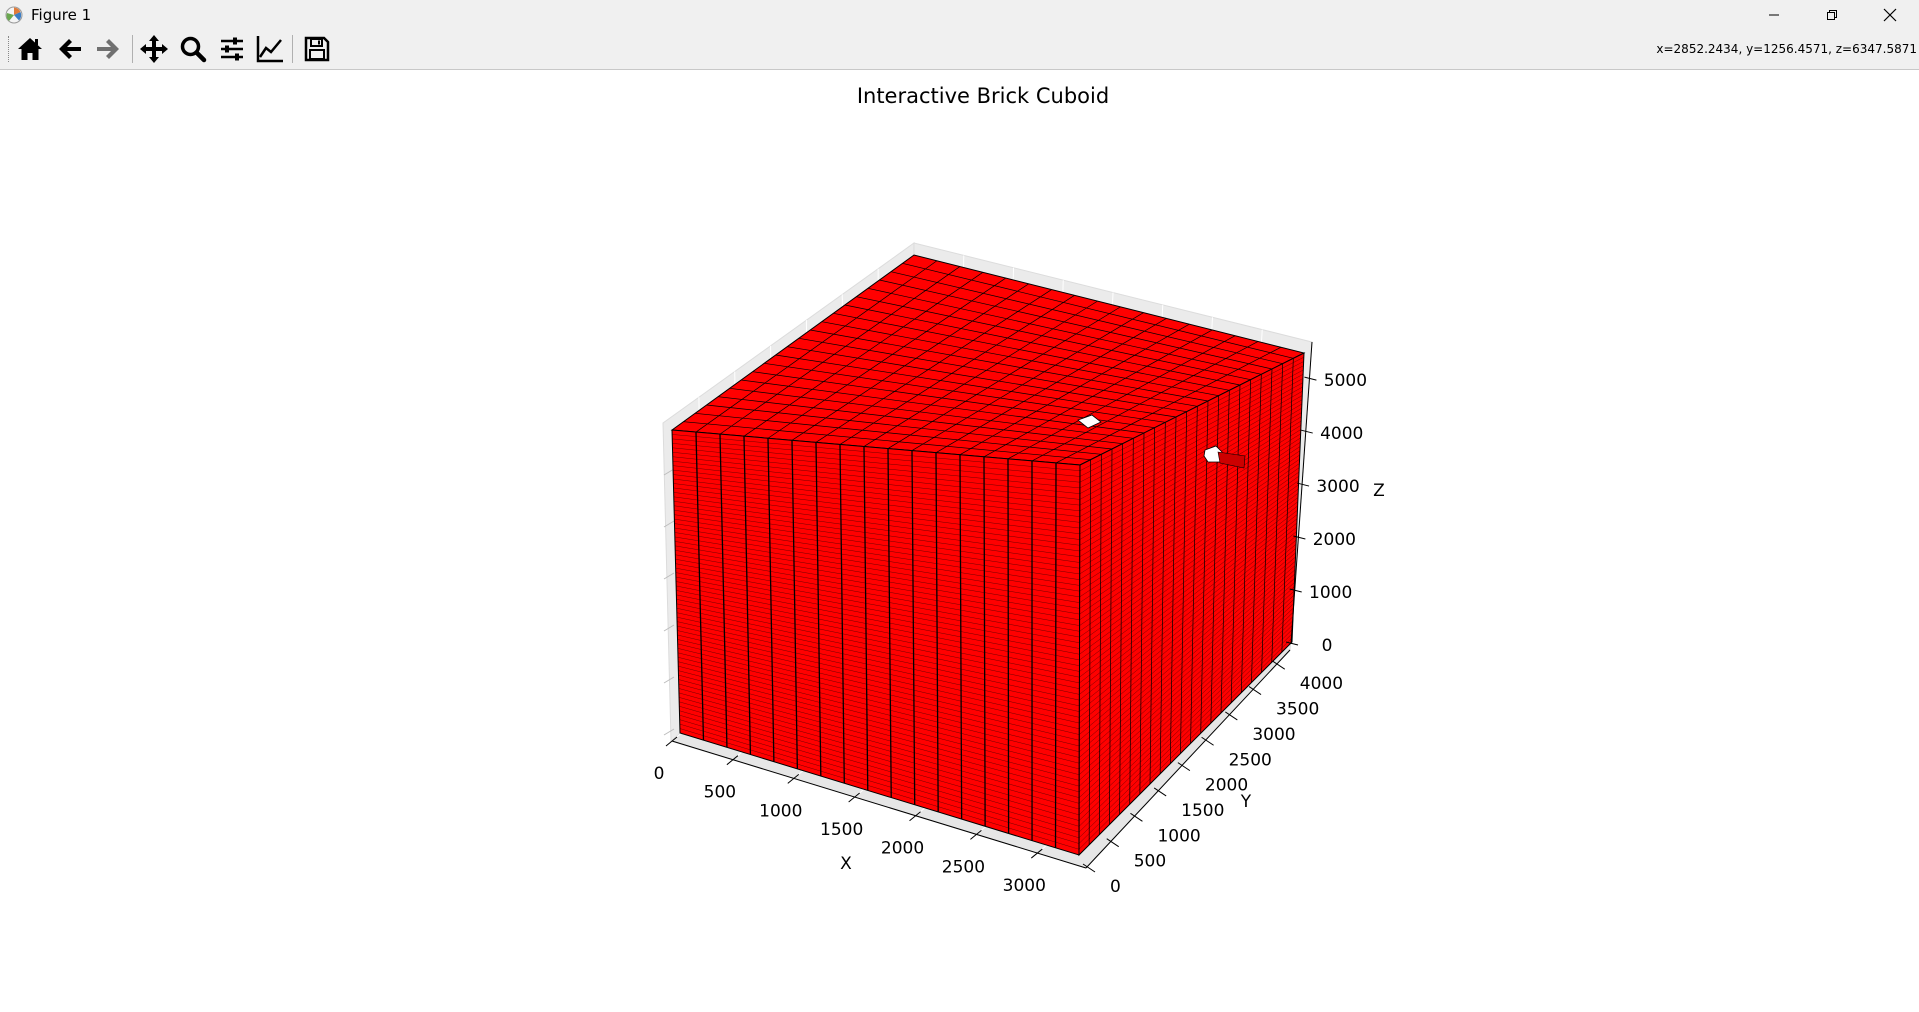  I want to click on y-axis-line, so click(1188, 759).